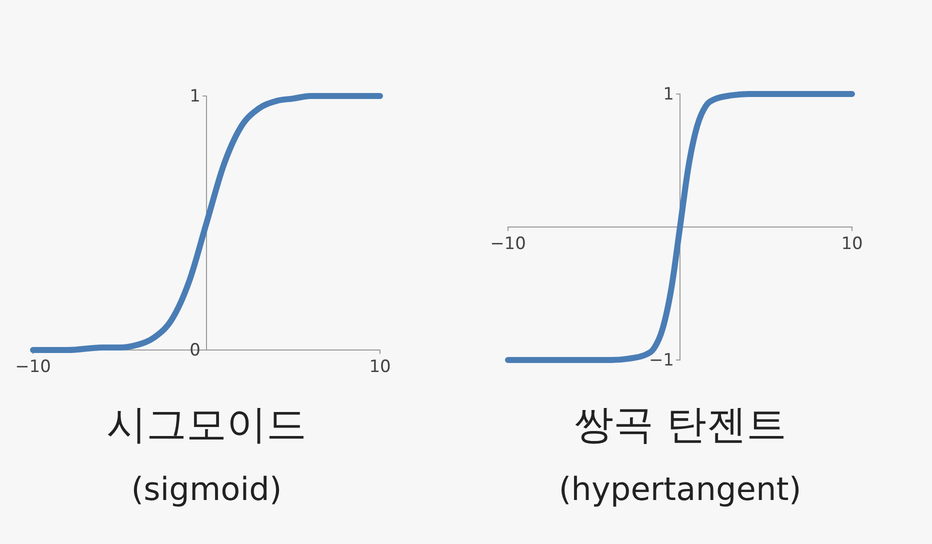 Image resolution: width=932 pixels, height=544 pixels. I want to click on text: 시그모이드, so click(206, 425).